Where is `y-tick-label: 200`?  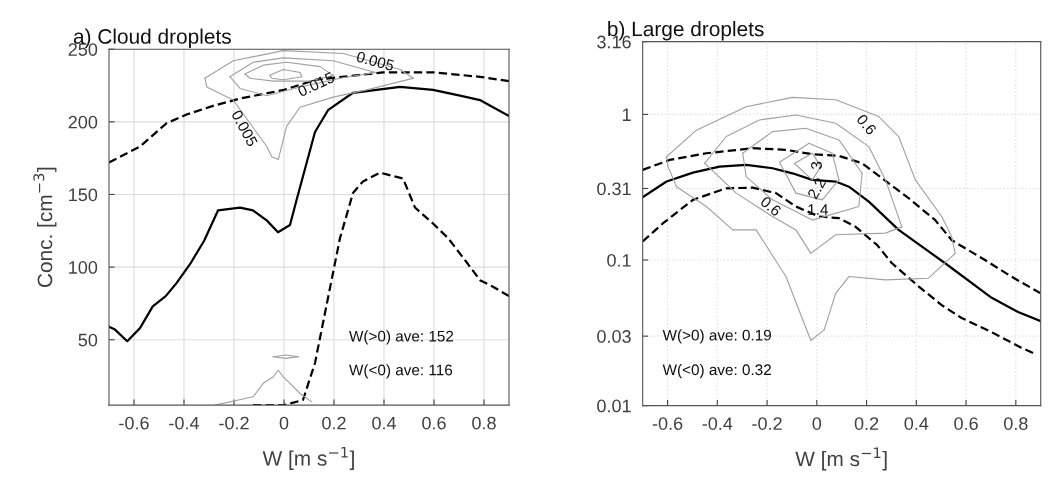
y-tick-label: 200 is located at coordinates (83, 122).